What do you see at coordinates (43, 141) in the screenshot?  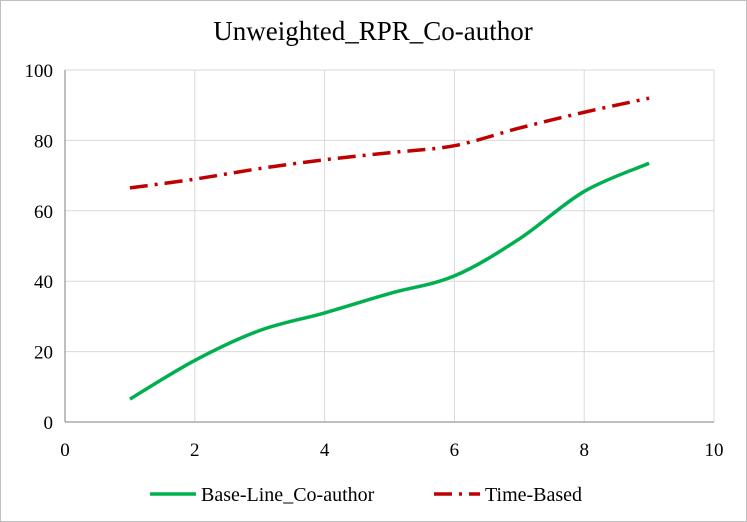 I see `y-tick-label: 80` at bounding box center [43, 141].